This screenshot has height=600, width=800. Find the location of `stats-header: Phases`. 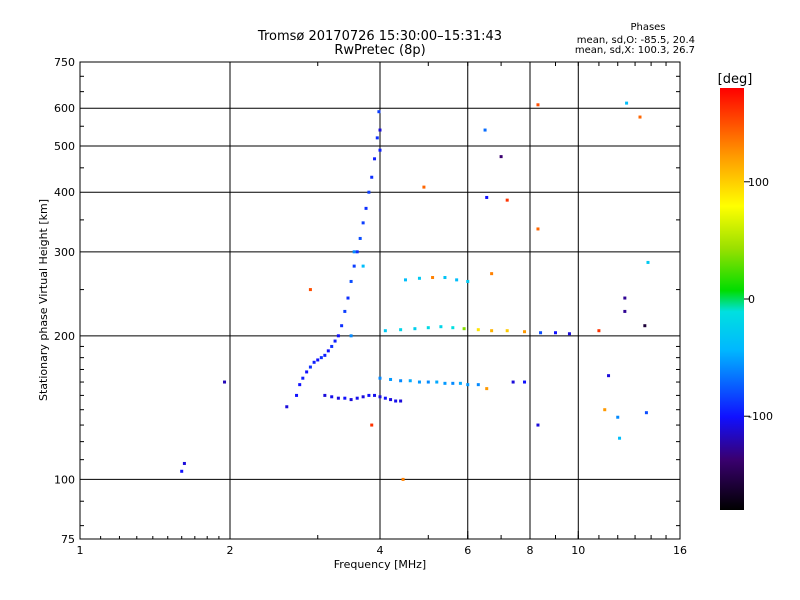

stats-header: Phases is located at coordinates (647, 27).